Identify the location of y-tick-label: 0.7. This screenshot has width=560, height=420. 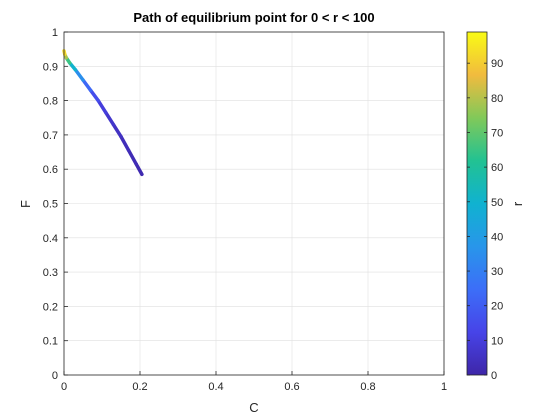
(50, 136).